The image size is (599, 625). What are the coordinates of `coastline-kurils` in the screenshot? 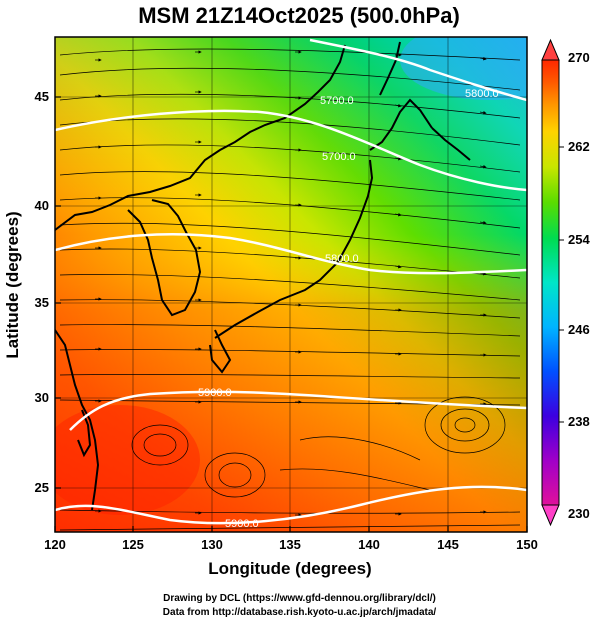 It's located at (451, 144).